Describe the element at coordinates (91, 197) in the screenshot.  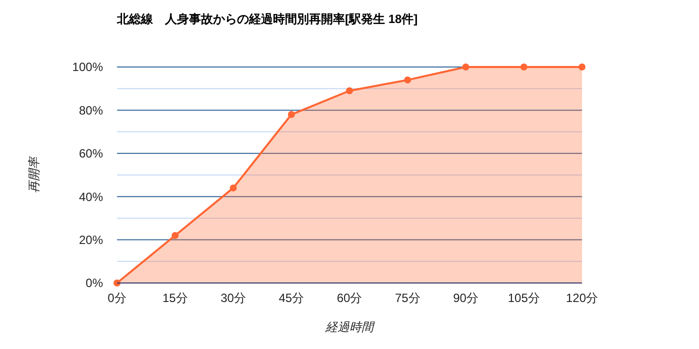
I see `y-tick-label: 40%` at that location.